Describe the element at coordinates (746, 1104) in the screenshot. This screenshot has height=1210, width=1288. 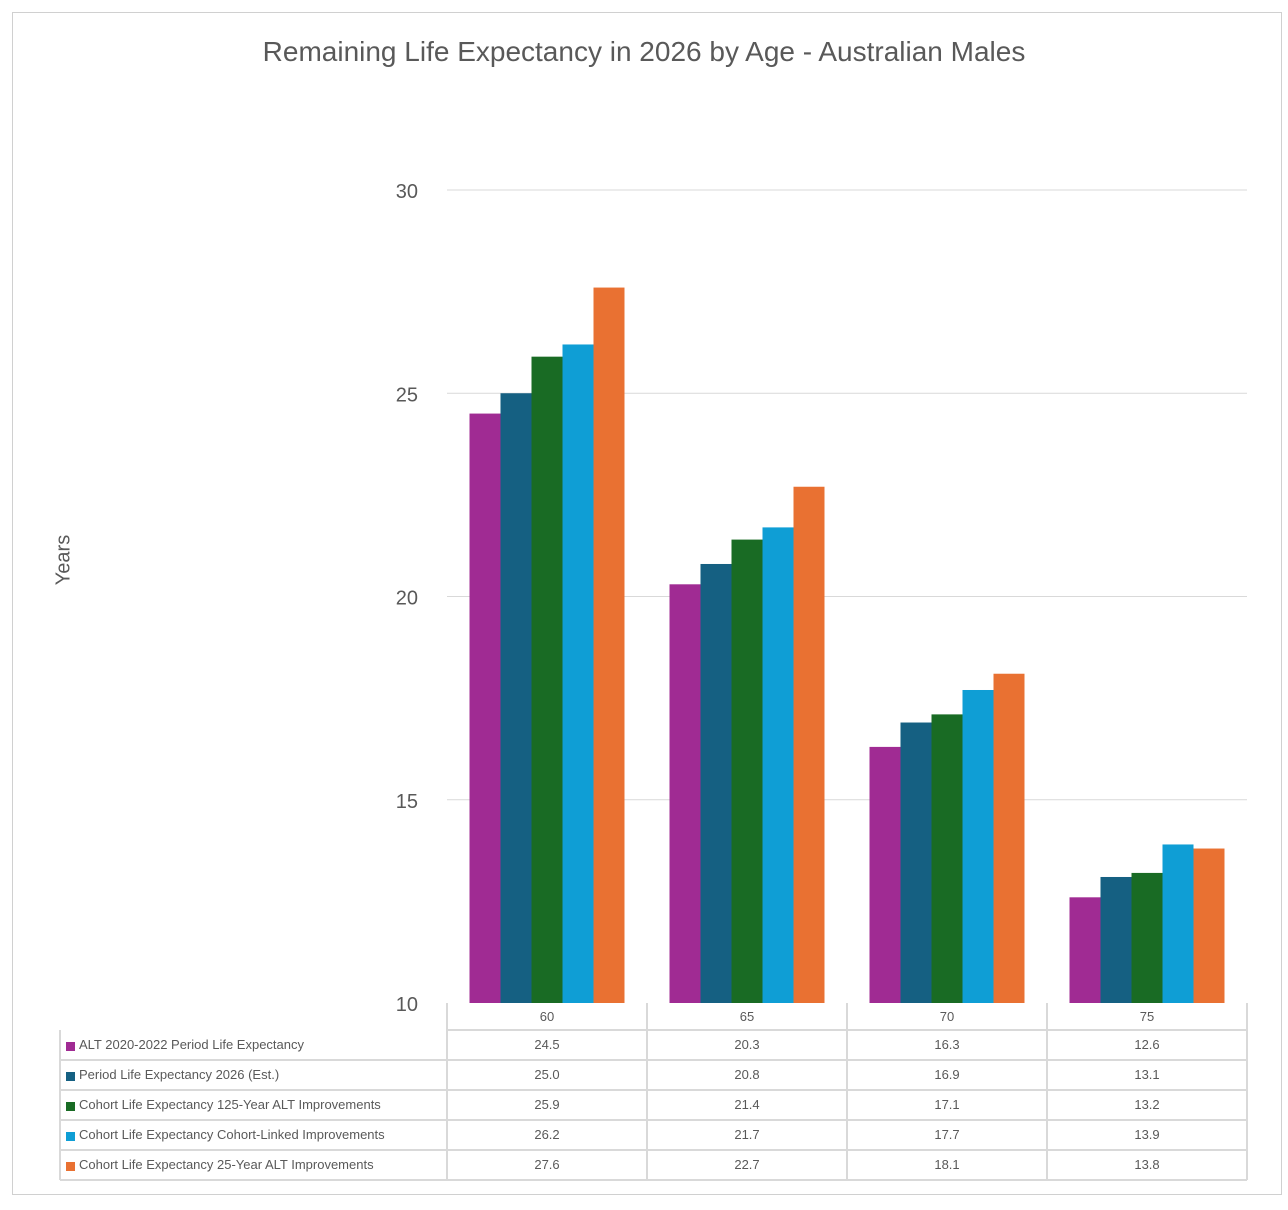
I see `data-label: 21.4` at that location.